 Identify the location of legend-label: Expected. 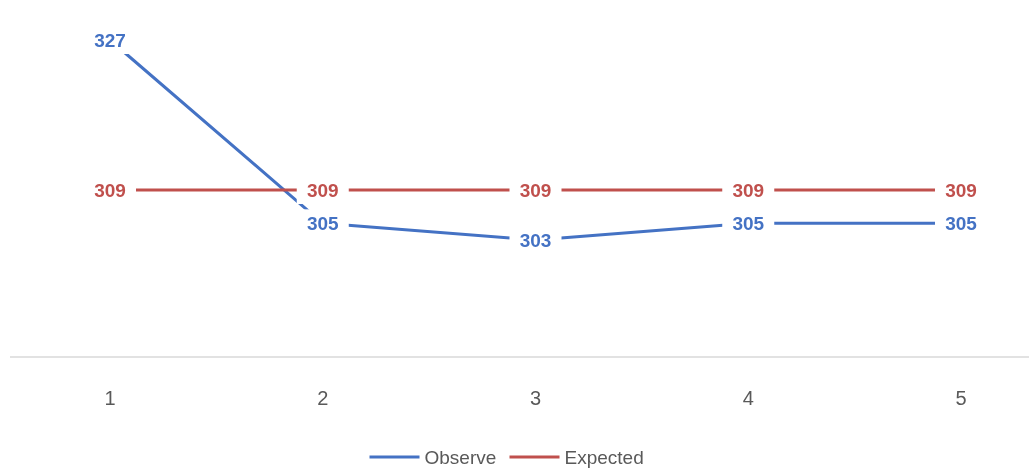
(604, 457).